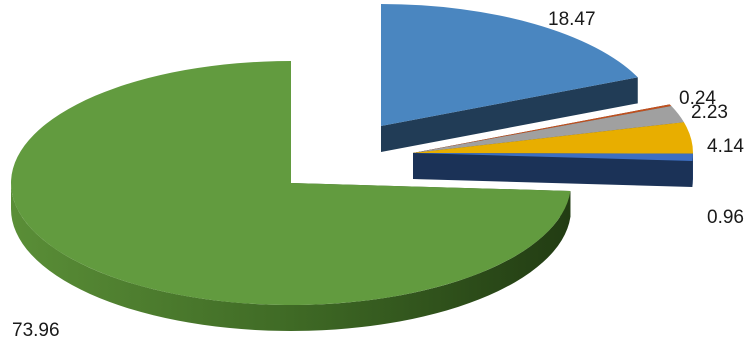 The height and width of the screenshot is (349, 754). Describe the element at coordinates (709, 112) in the screenshot. I see `data-label-2-23: 2.23` at that location.